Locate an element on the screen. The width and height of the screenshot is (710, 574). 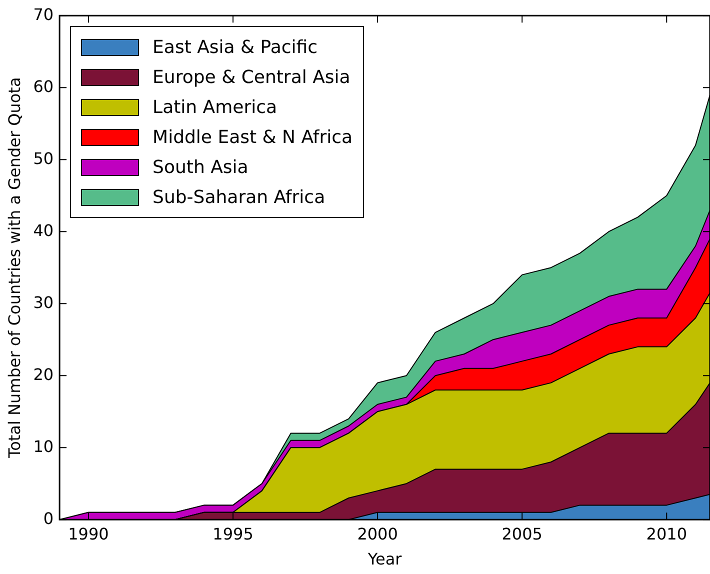
y-tick-label: 50 is located at coordinates (43, 158).